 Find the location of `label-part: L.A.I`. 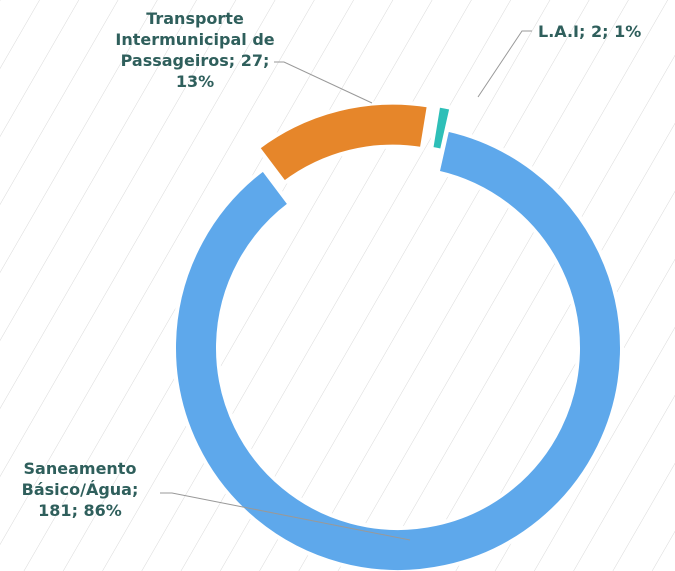

label-part: L.A.I is located at coordinates (564, 31).